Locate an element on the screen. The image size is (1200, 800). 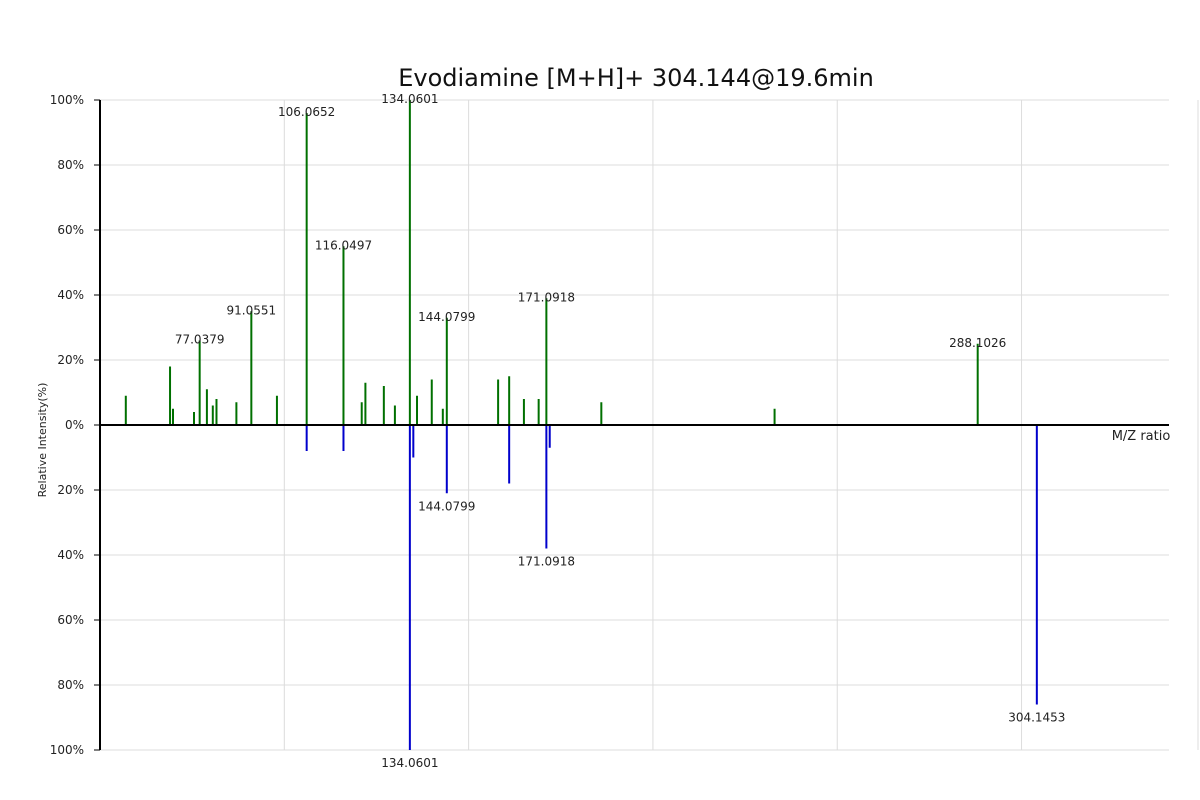
peak-label-bottom: 171.0918 is located at coordinates (546, 562).